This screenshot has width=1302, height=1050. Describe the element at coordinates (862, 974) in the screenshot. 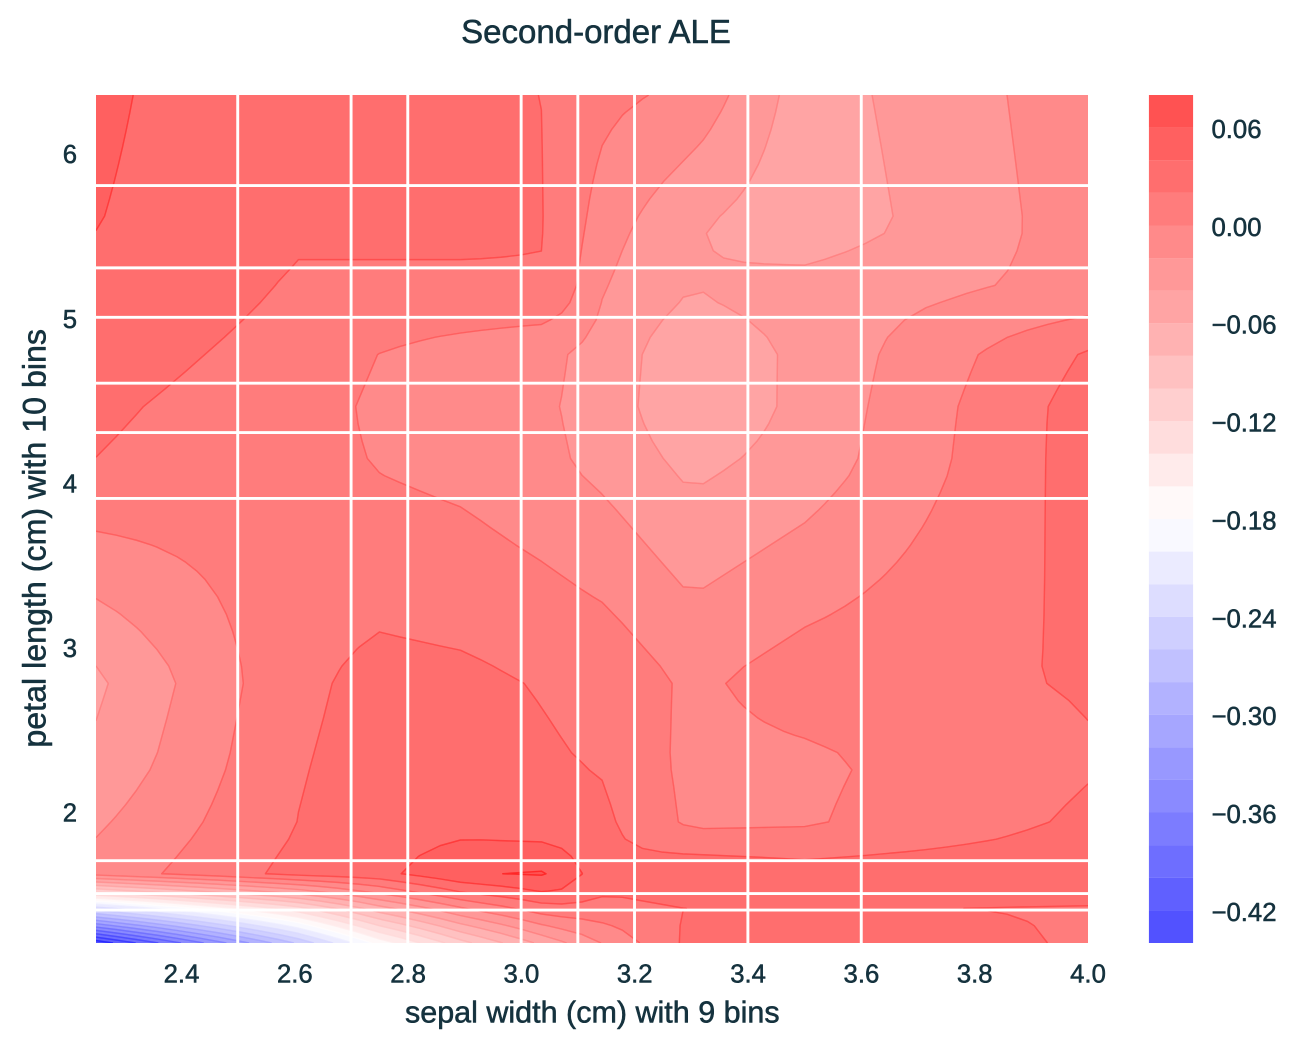

I see `svg-text: 3.6` at that location.